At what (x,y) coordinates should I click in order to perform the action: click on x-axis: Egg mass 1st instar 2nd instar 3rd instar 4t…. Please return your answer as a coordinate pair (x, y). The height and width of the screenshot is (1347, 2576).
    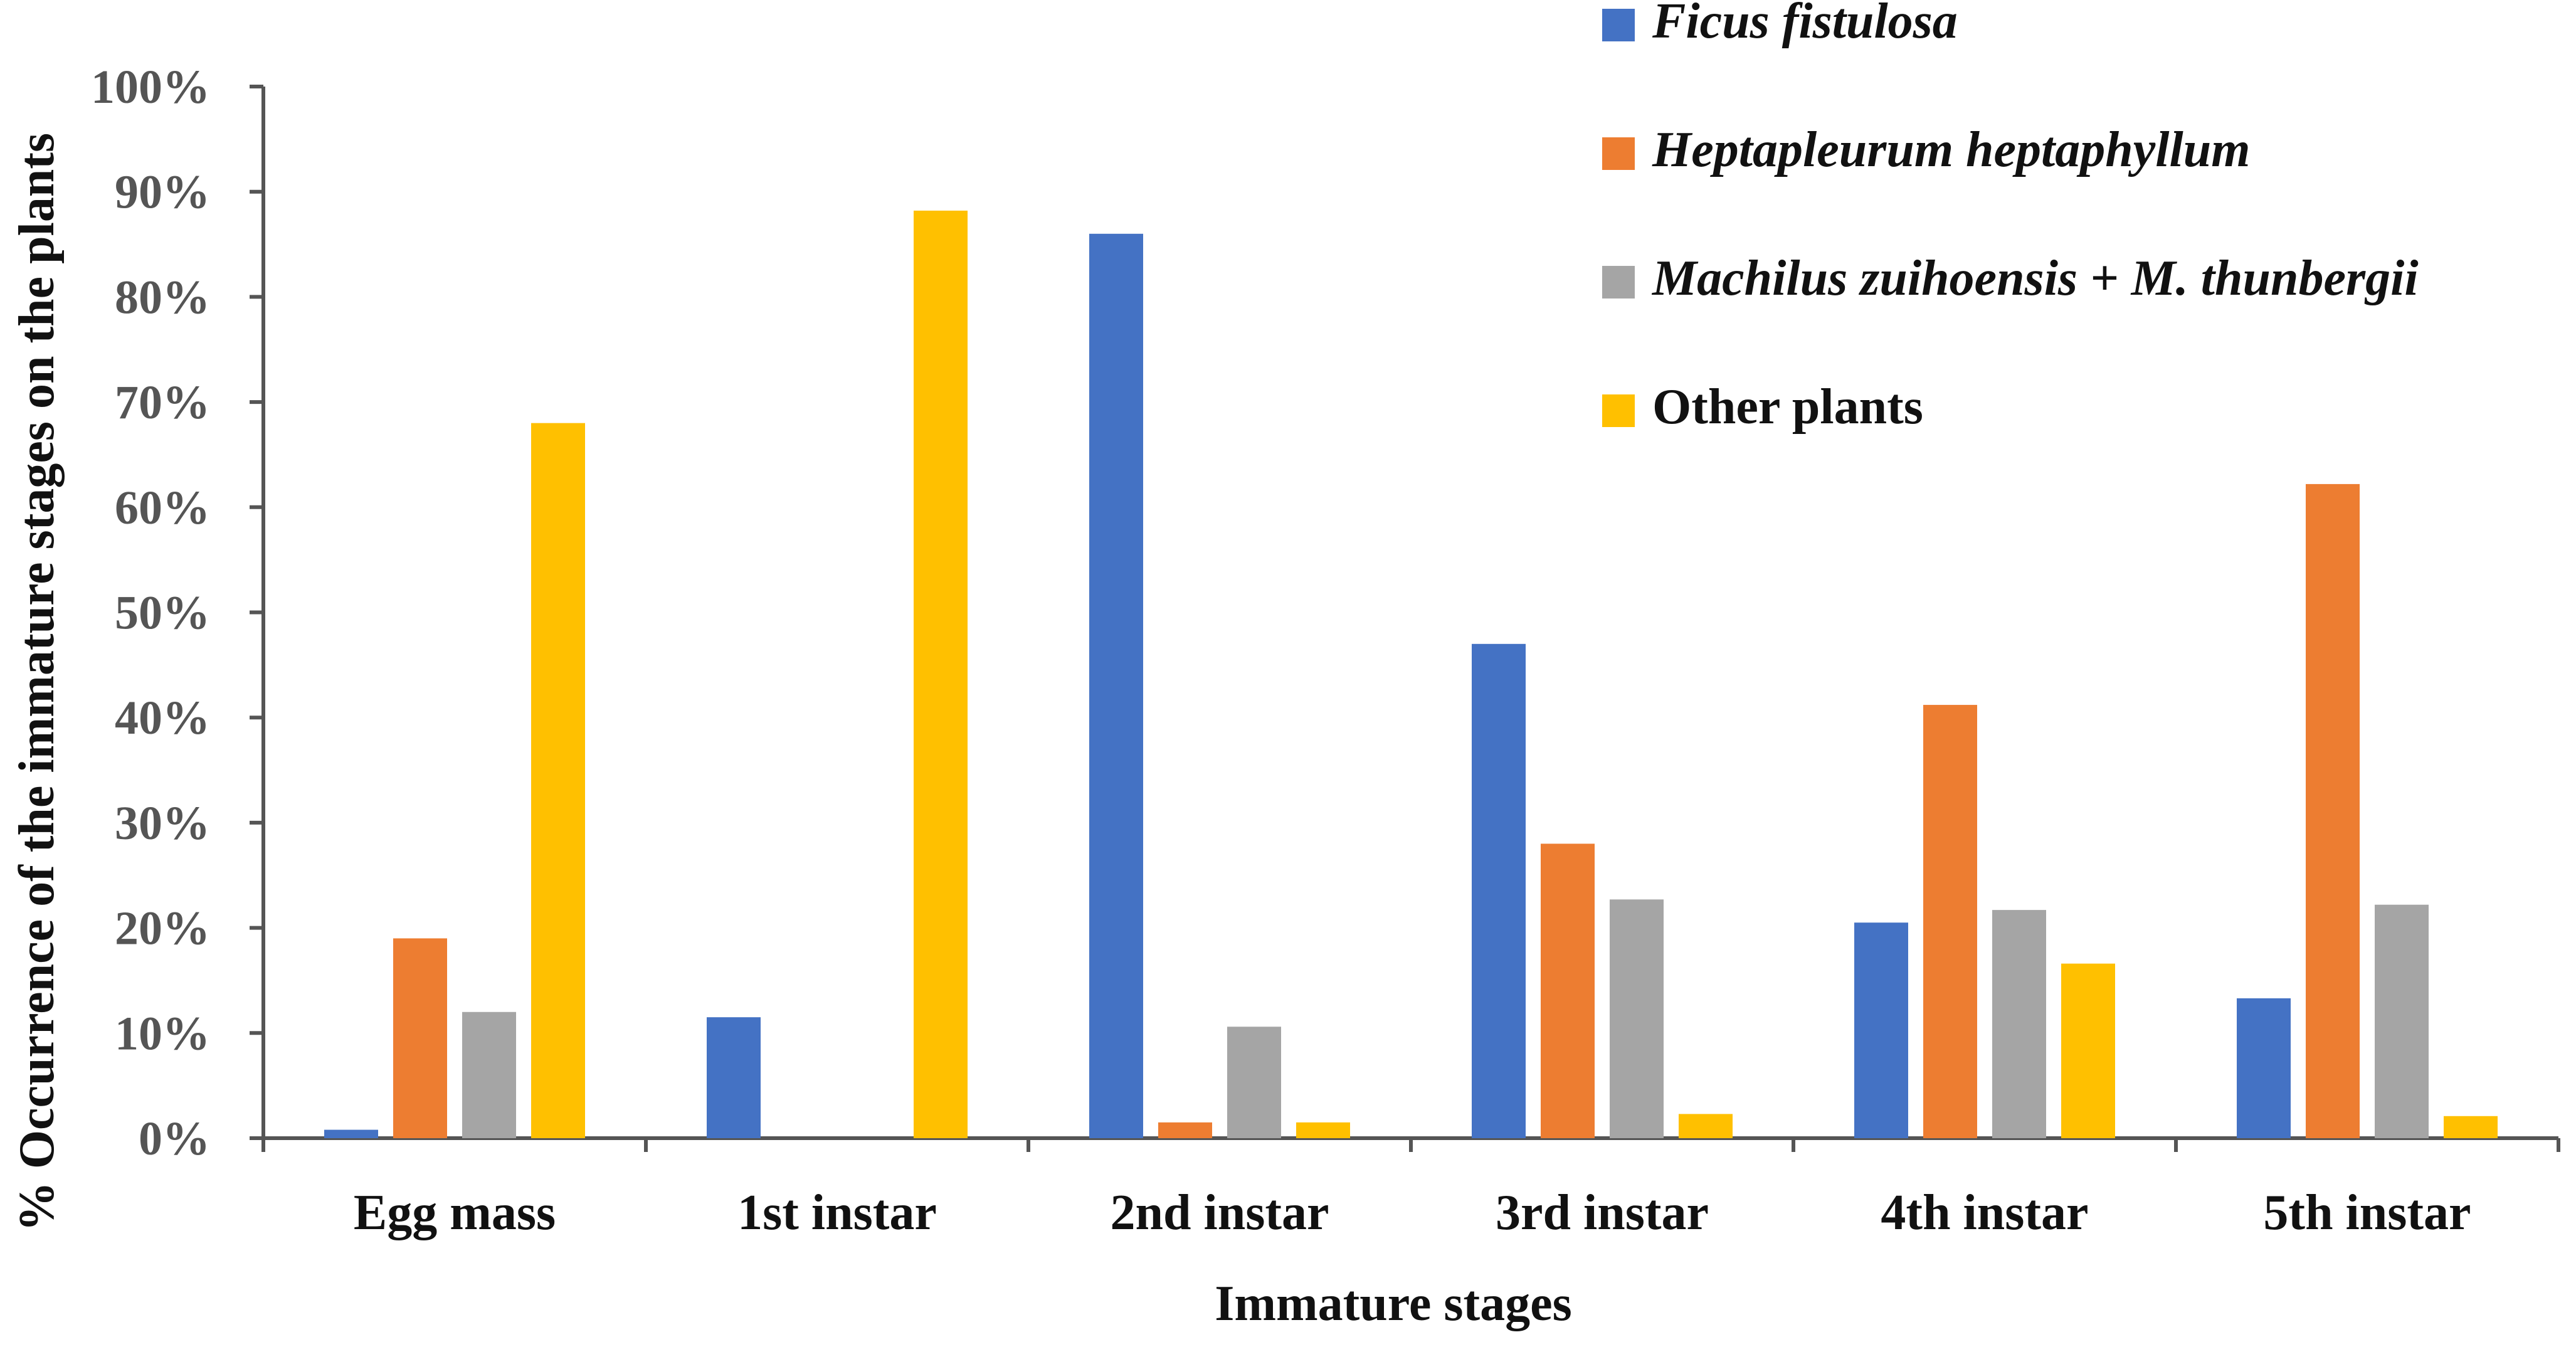
    Looking at the image, I should click on (1411, 1188).